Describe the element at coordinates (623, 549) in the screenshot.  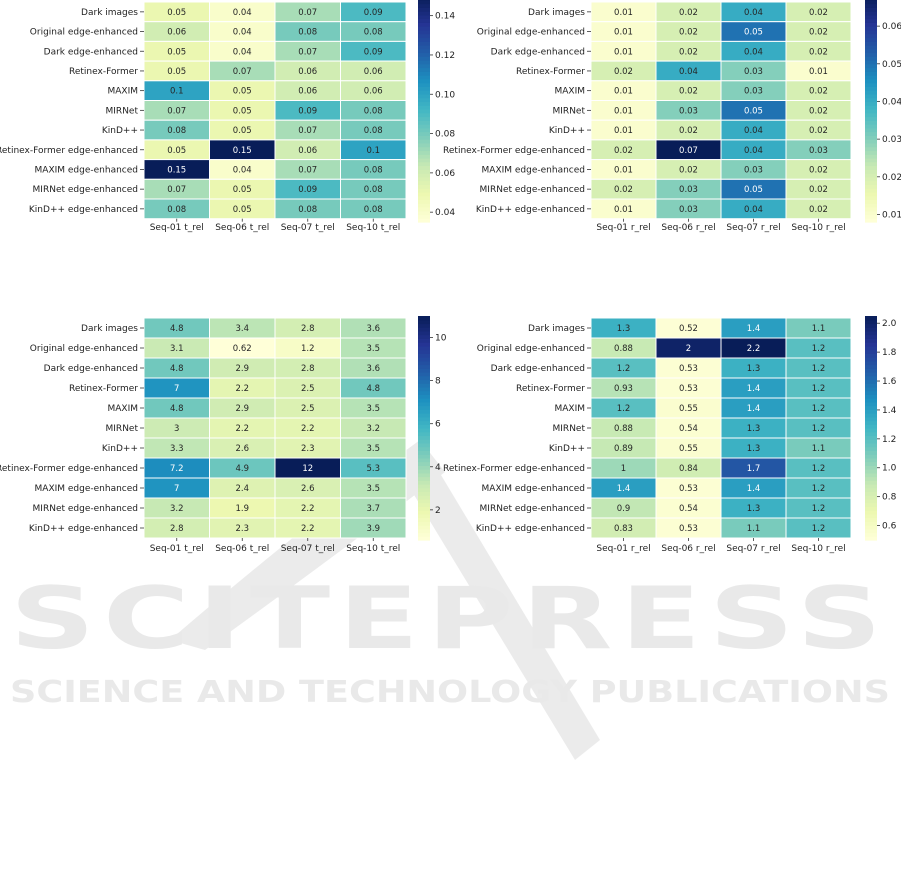
I see `column-label: Seq-01 r_rel` at that location.